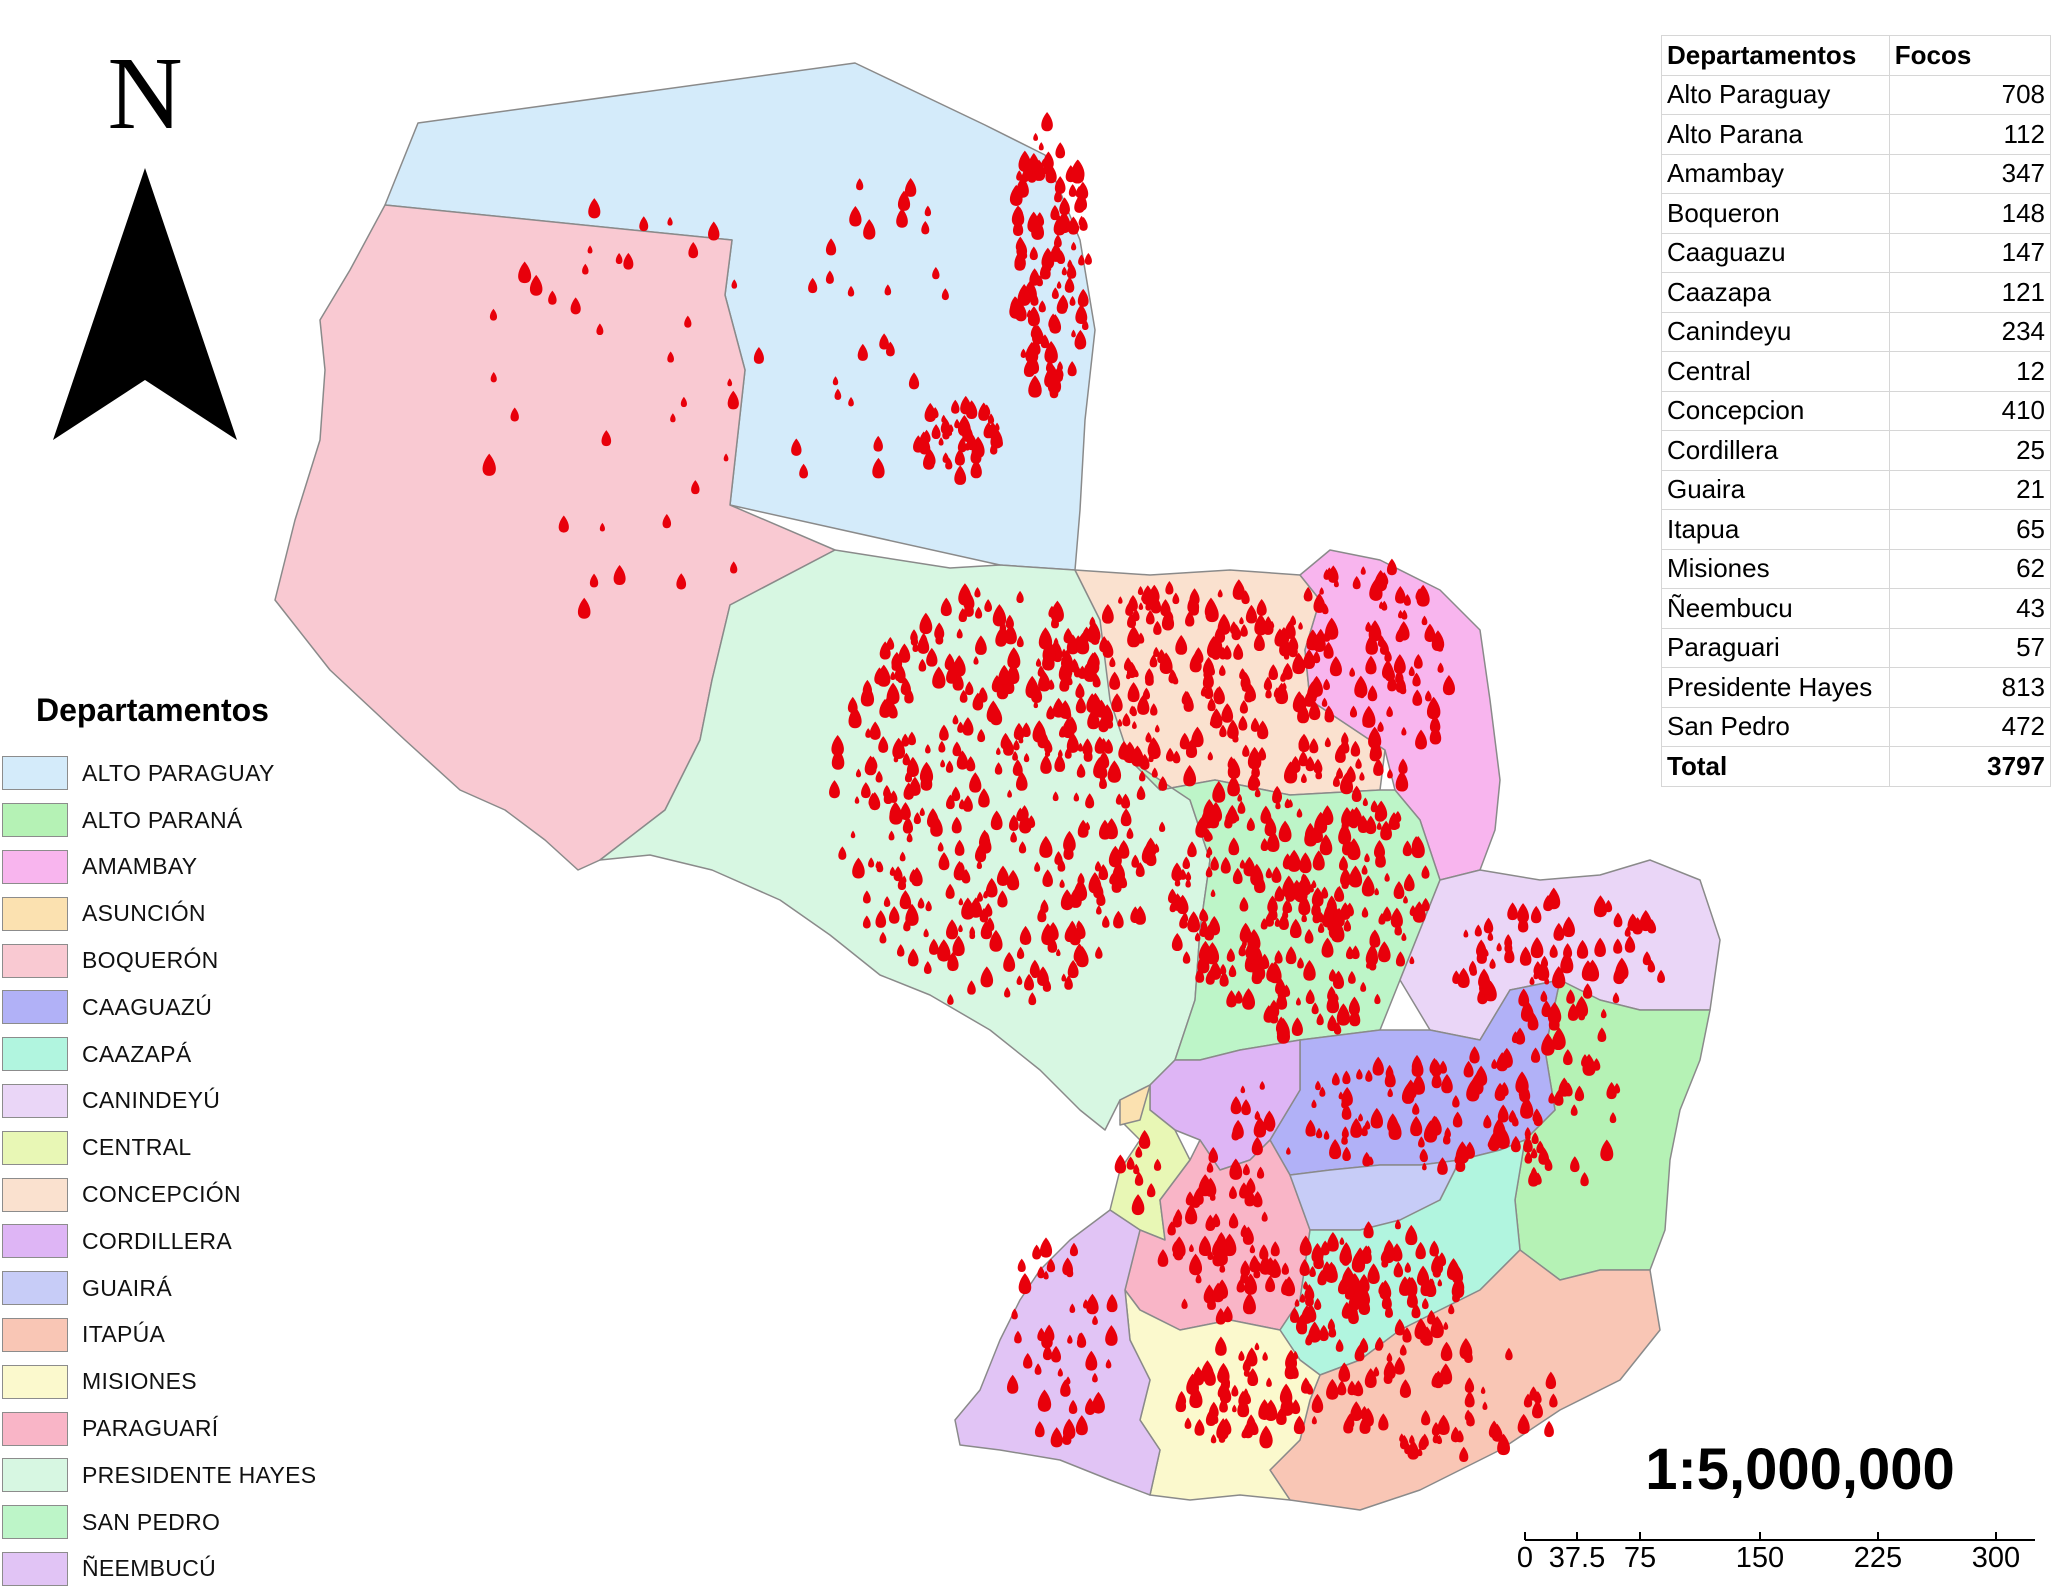 This screenshot has height=1592, width=2052. What do you see at coordinates (199, 1474) in the screenshot?
I see `legend-label: PRESIDENTE HAYES` at bounding box center [199, 1474].